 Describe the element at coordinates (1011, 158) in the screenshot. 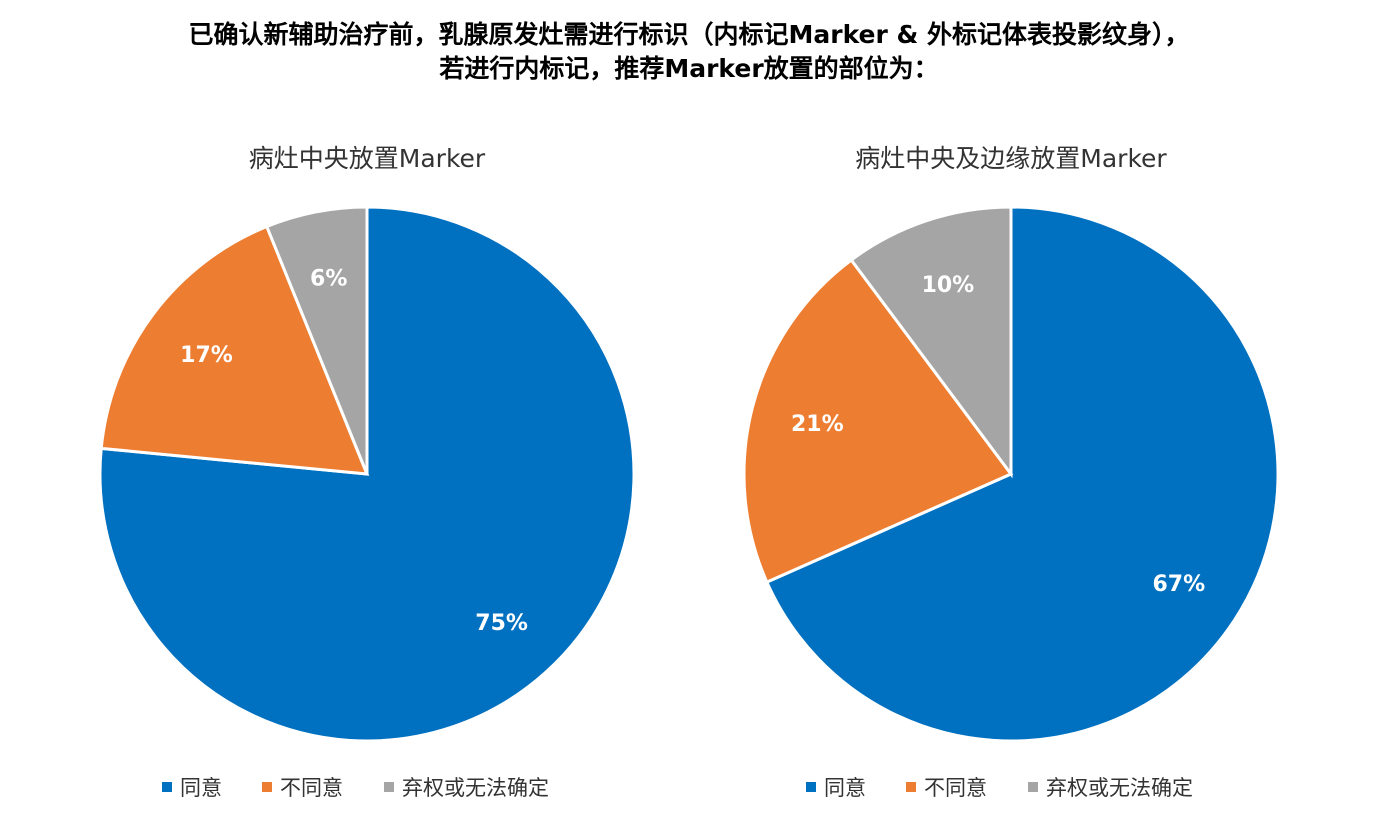

I see `pie-title: 病灶中央及边缘放置Marker` at that location.